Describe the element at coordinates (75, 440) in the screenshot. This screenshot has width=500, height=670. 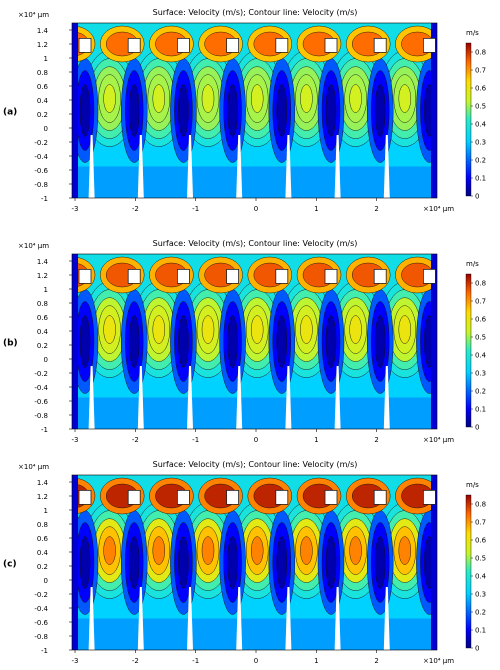
I see `x-tick-label: -3` at that location.